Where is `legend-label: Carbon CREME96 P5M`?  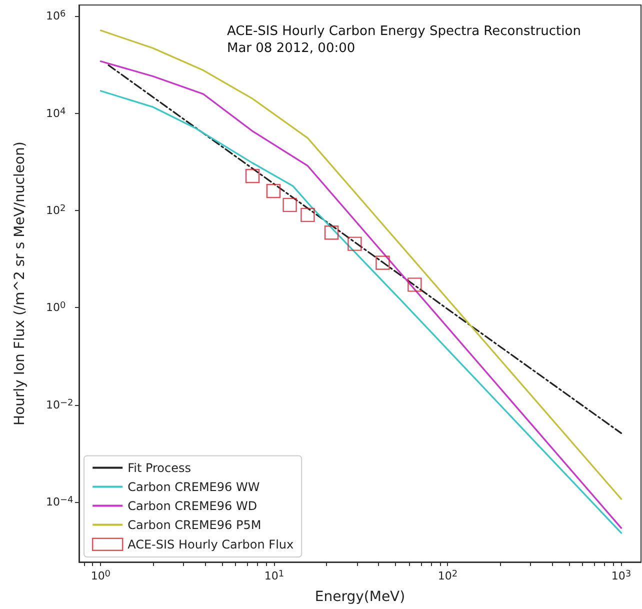
legend-label: Carbon CREME96 P5M is located at coordinates (195, 525).